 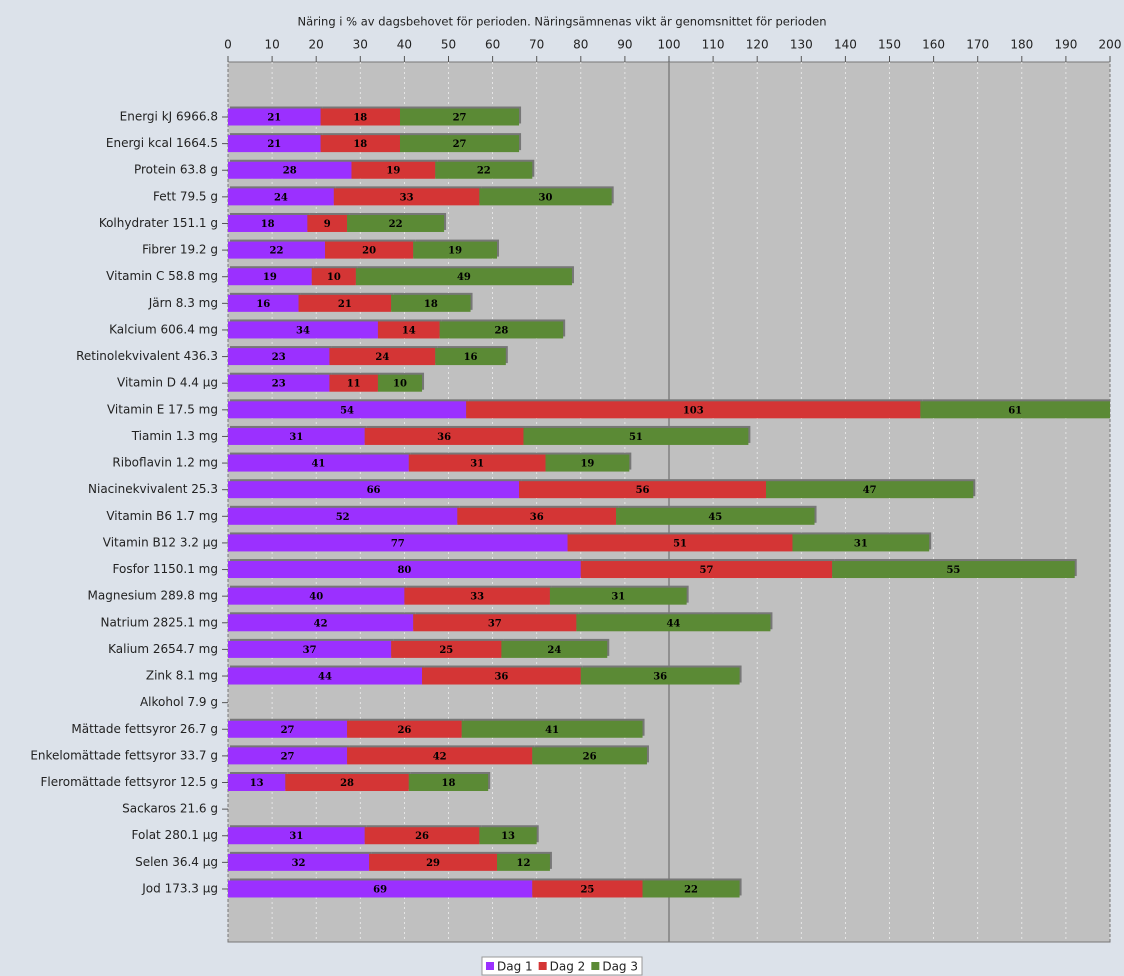 I want to click on y-tick-label: Järn 8.3 mg, so click(x=183, y=303).